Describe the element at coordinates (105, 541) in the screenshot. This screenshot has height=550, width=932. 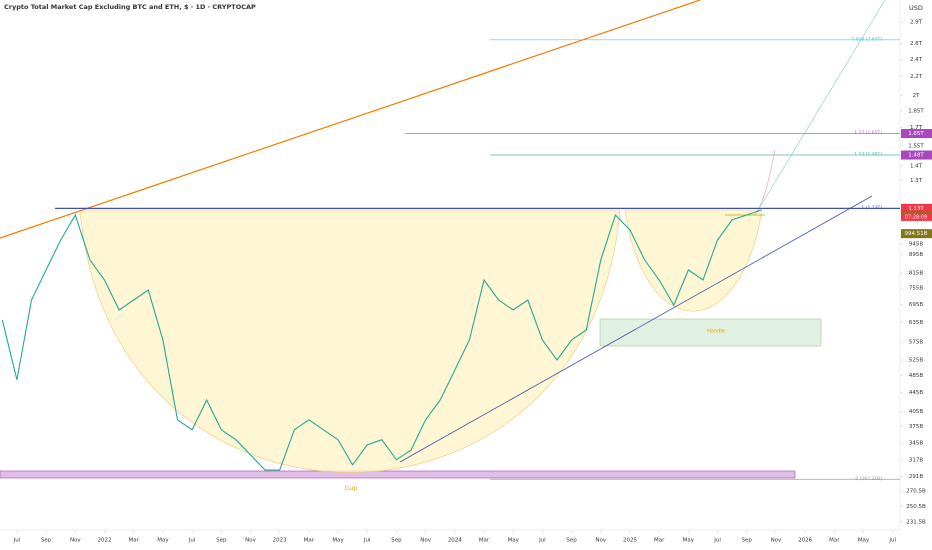
I see `x-tick-label: 2022` at that location.